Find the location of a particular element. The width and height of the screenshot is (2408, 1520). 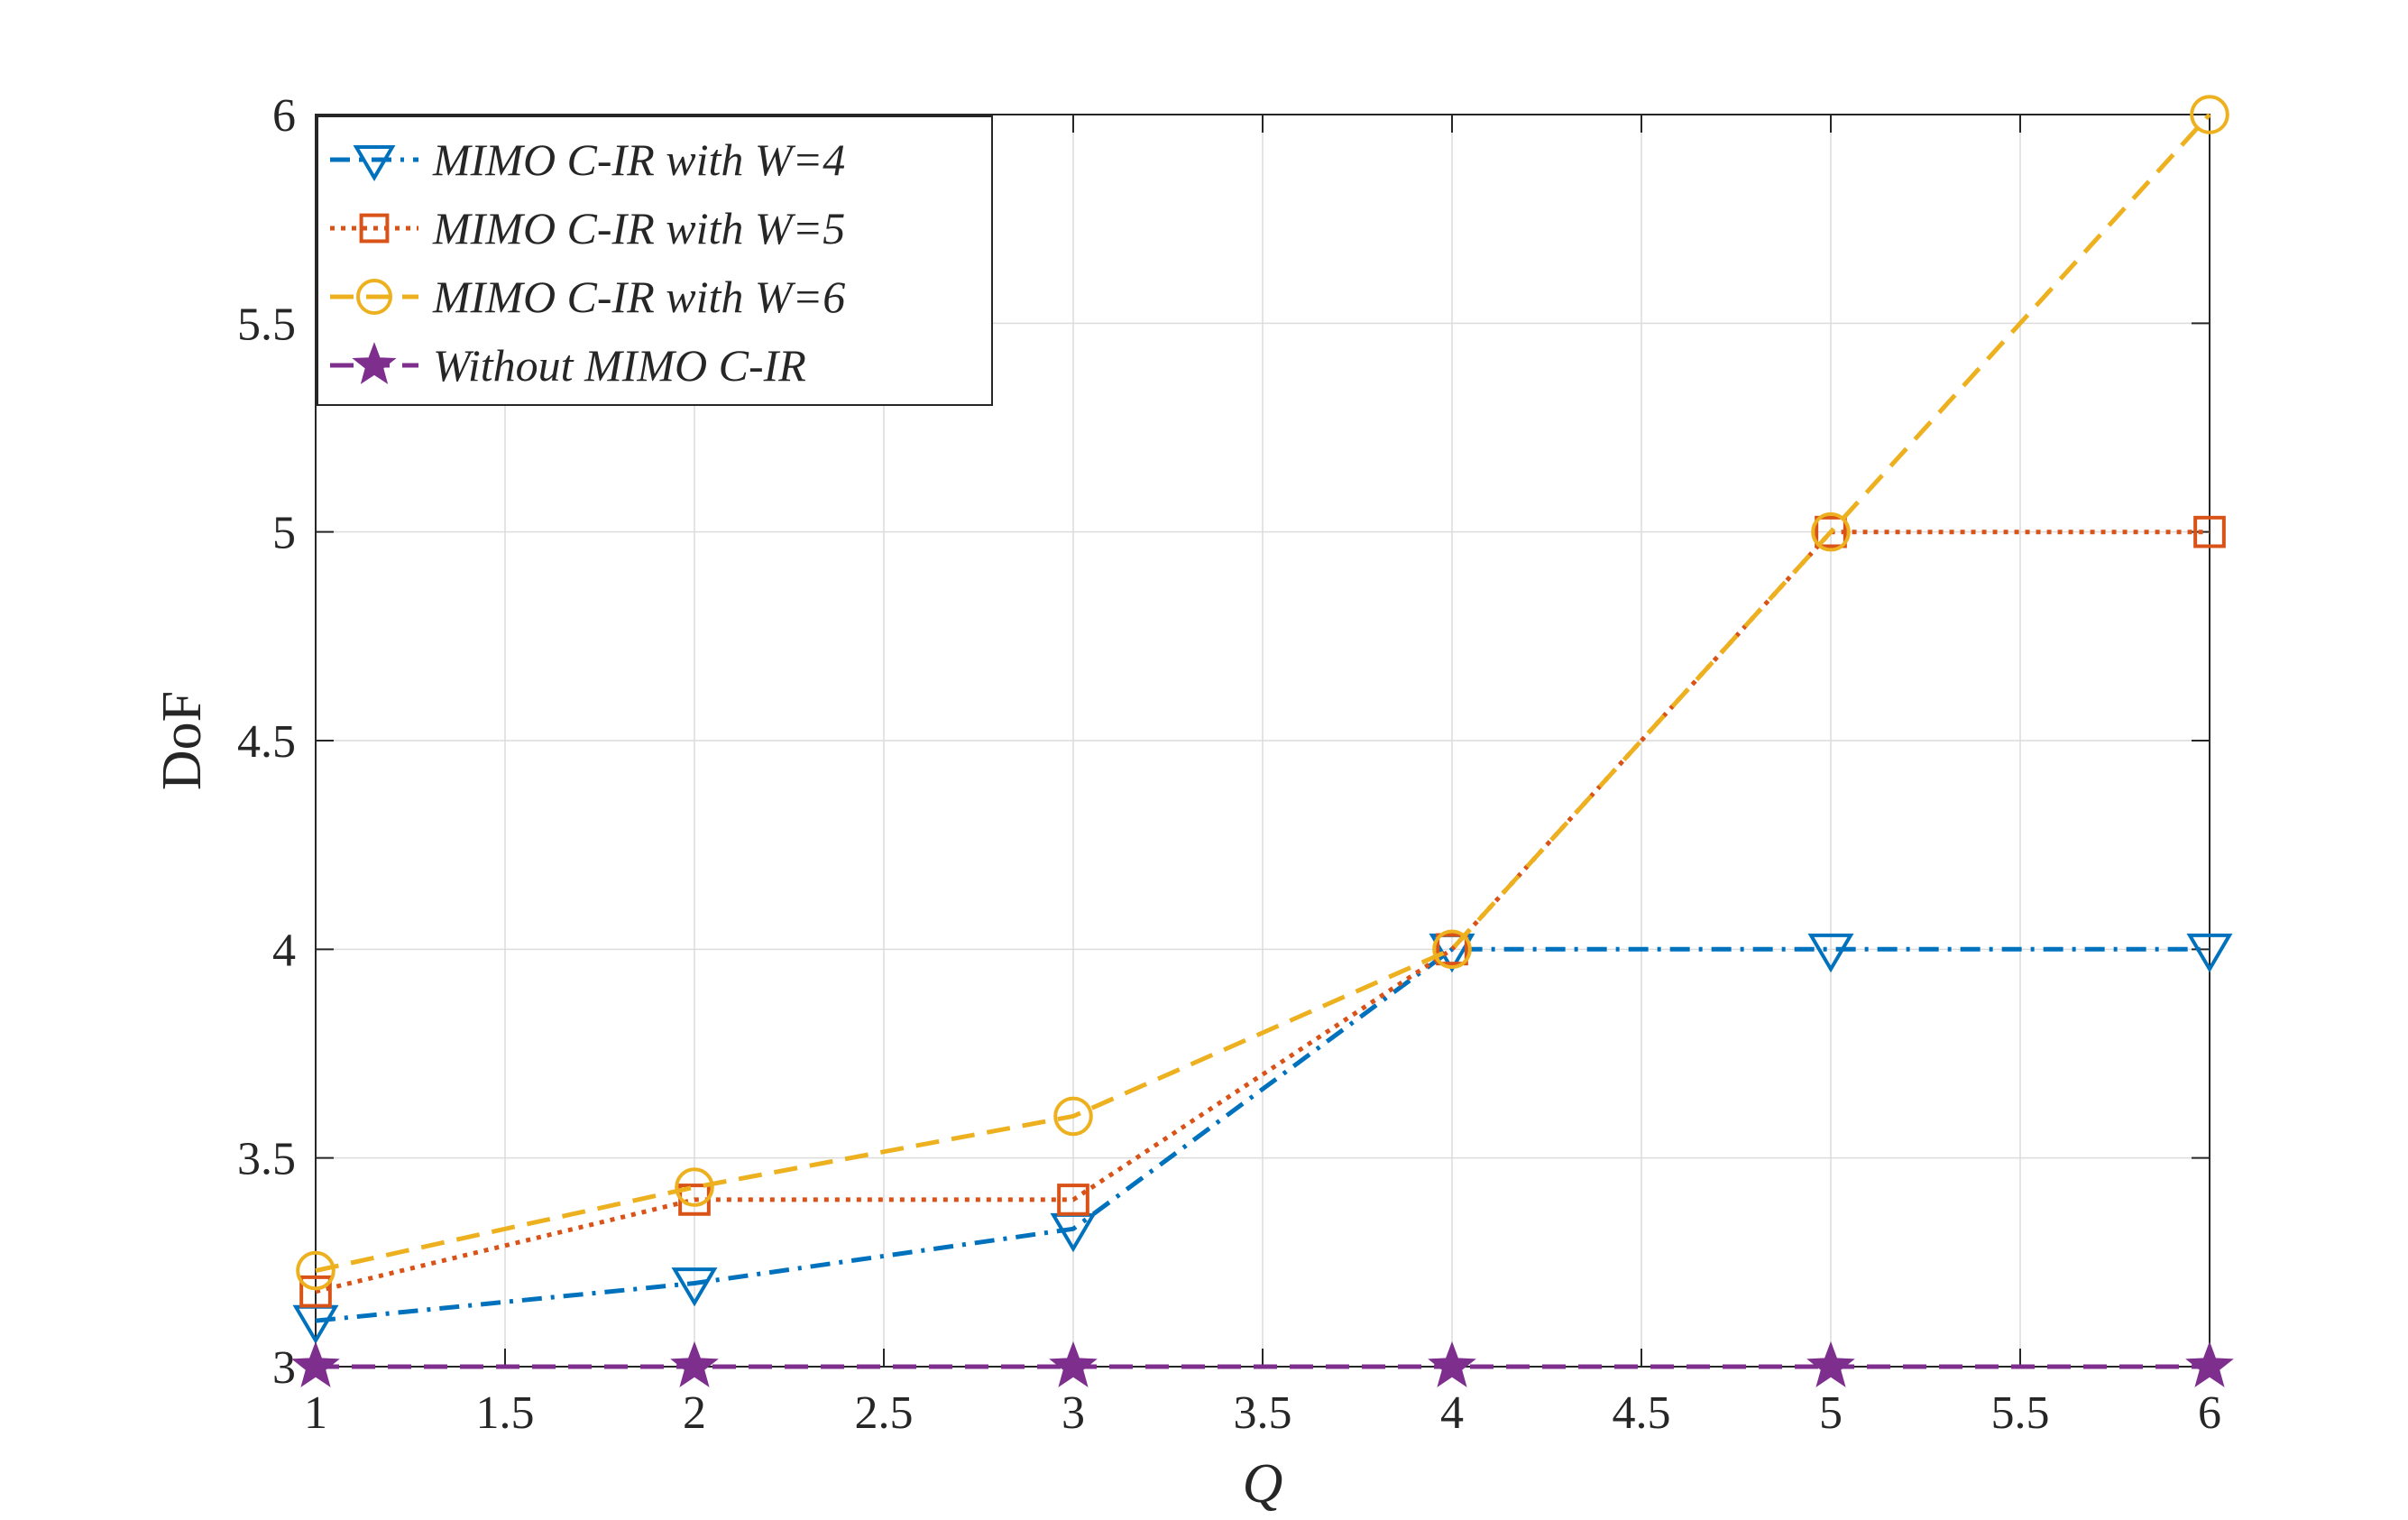

y-tick-label: 6 is located at coordinates (284, 116).